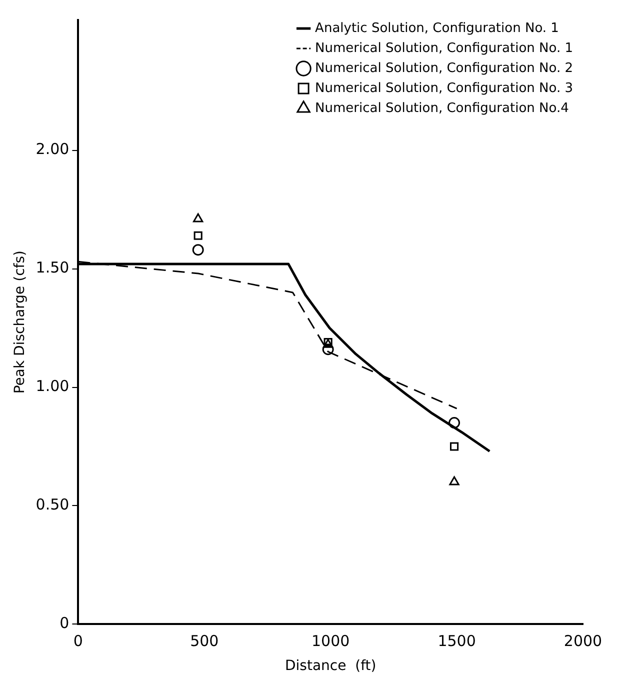 The image size is (621, 687). I want to click on x-tick-label: 0, so click(78, 641).